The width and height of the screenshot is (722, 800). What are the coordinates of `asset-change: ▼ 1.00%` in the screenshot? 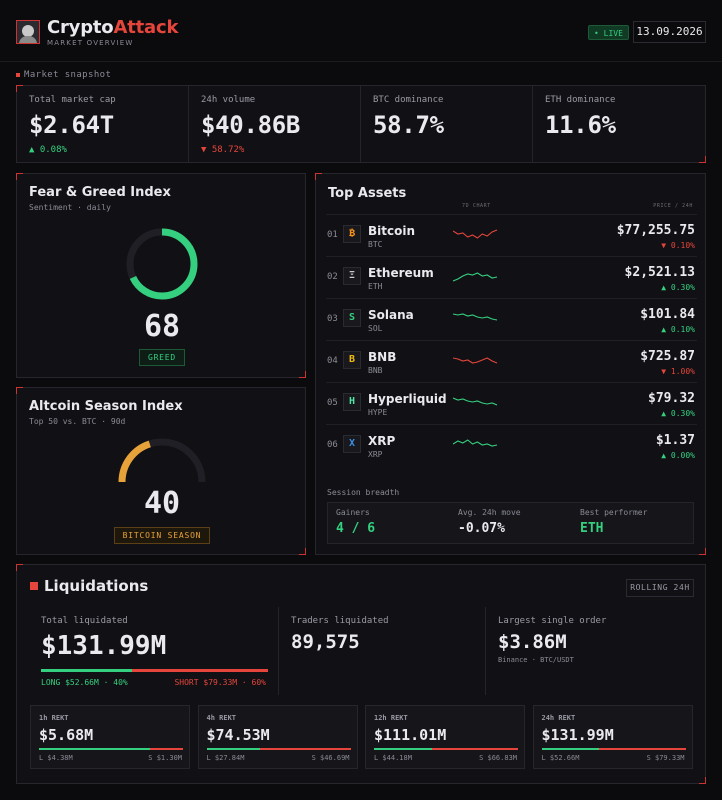 It's located at (678, 371).